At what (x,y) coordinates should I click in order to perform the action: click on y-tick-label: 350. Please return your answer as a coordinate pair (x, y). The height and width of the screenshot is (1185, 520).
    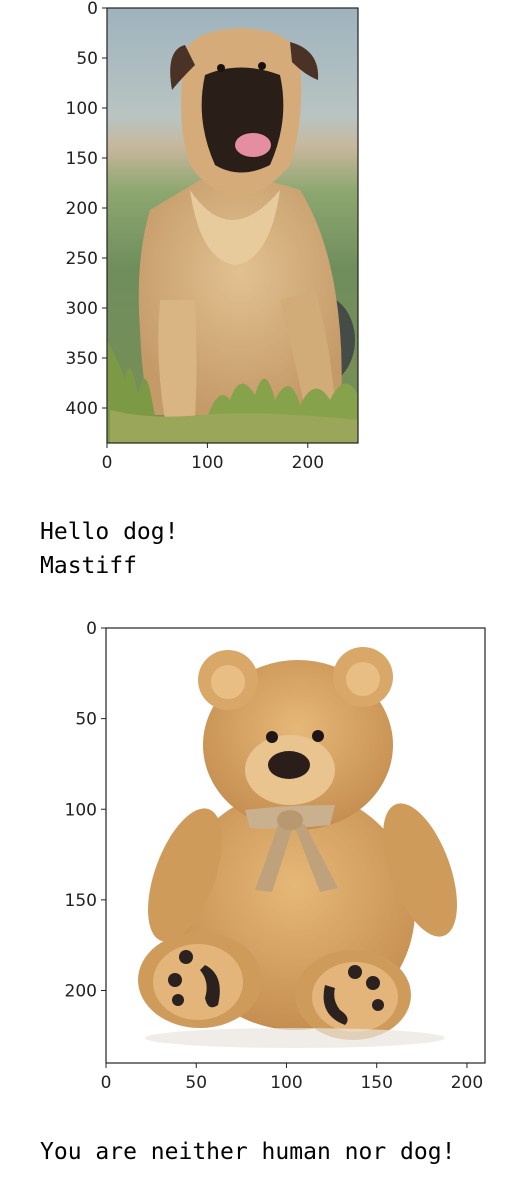
    Looking at the image, I should click on (82, 359).